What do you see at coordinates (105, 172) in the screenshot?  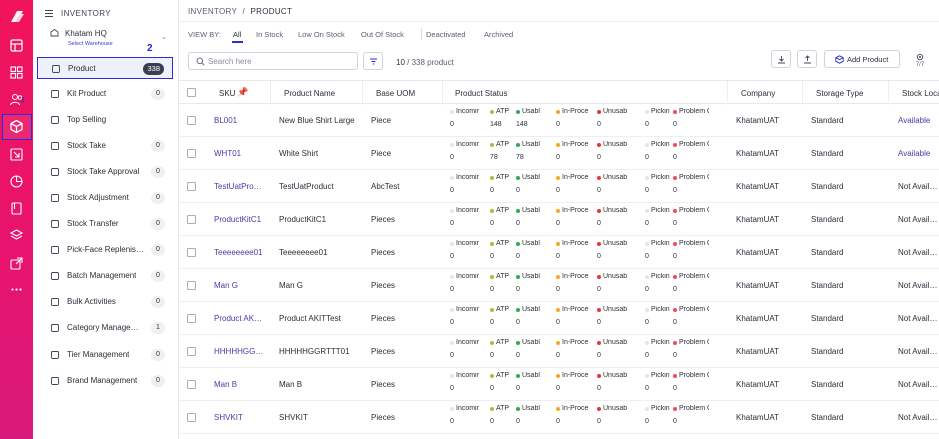 I see `sidebar-item-stock-take-approval: Stock Take Approval 0` at bounding box center [105, 172].